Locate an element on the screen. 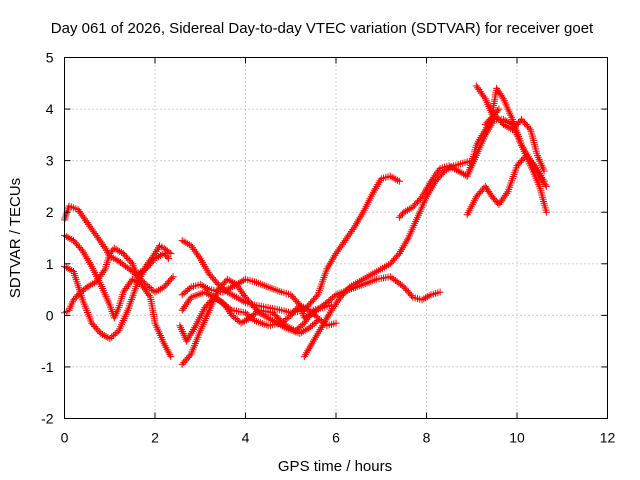  y-tick-label: 1 is located at coordinates (50, 264).